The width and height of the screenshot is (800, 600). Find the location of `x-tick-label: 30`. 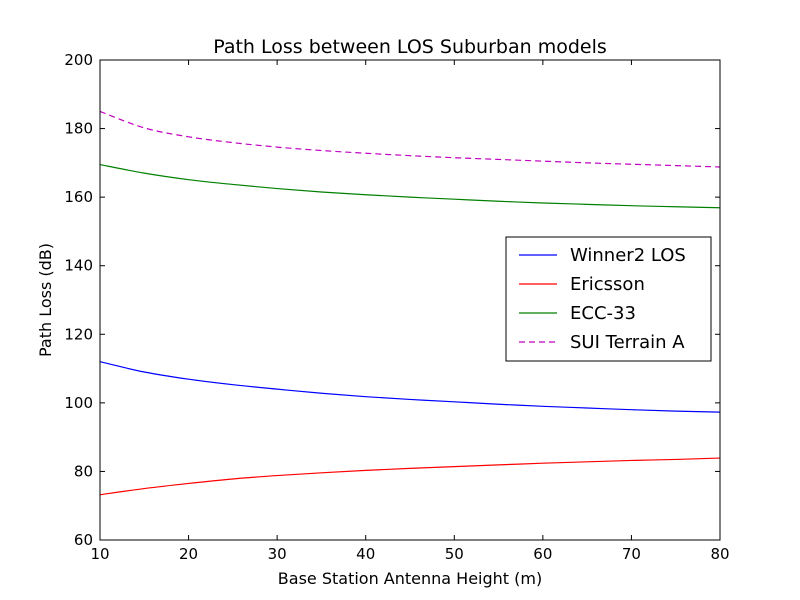

x-tick-label: 30 is located at coordinates (277, 554).